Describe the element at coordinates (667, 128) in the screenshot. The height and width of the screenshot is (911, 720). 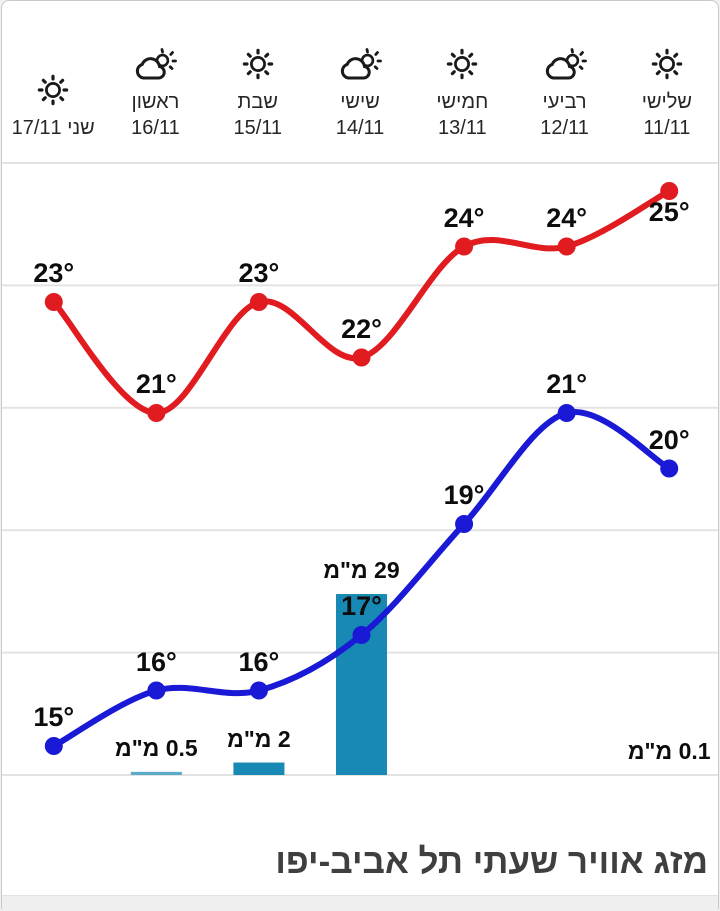
I see `day-date: 11/11` at that location.